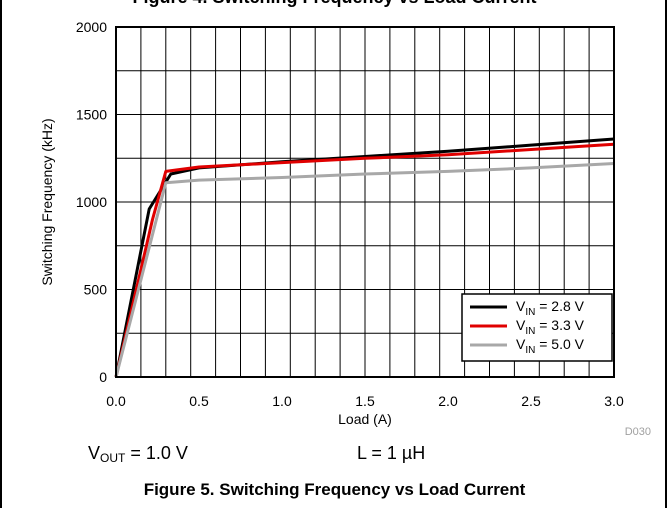 The height and width of the screenshot is (508, 669). Describe the element at coordinates (365, 419) in the screenshot. I see `x-axis-label: Load (A)` at that location.